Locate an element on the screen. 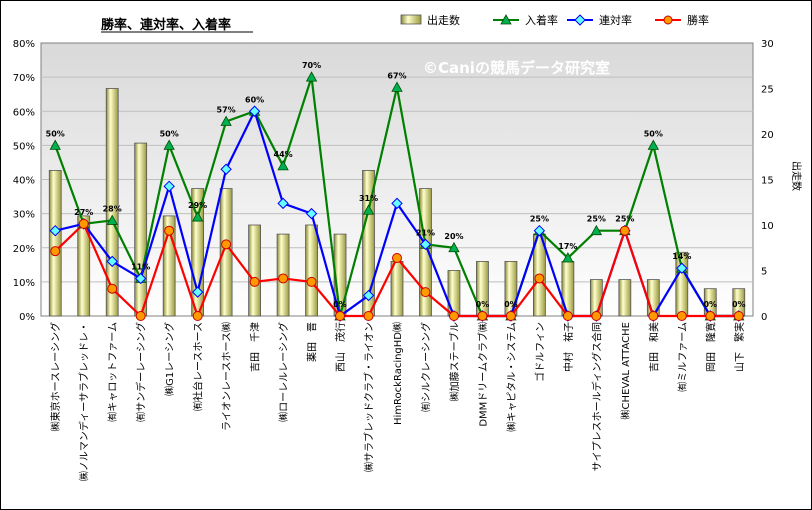 The height and width of the screenshot is (510, 812). category-label: 薬田 晋 is located at coordinates (313, 342).